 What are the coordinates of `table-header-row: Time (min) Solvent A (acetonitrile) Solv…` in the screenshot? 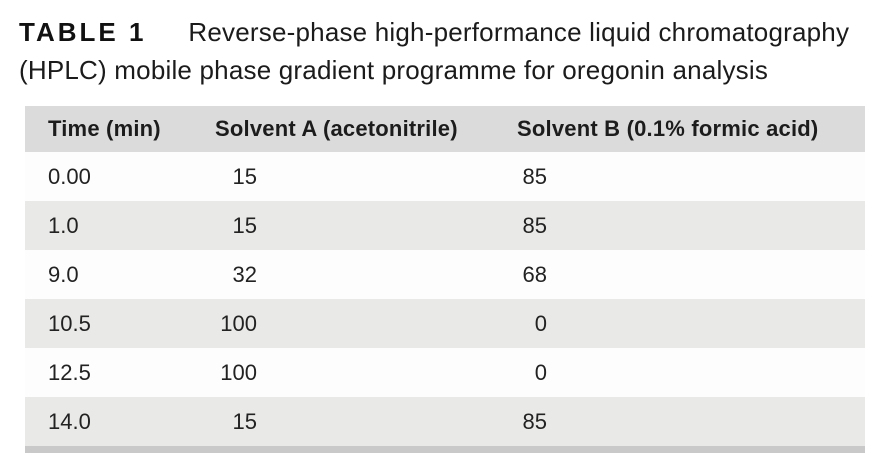 It's located at (445, 129).